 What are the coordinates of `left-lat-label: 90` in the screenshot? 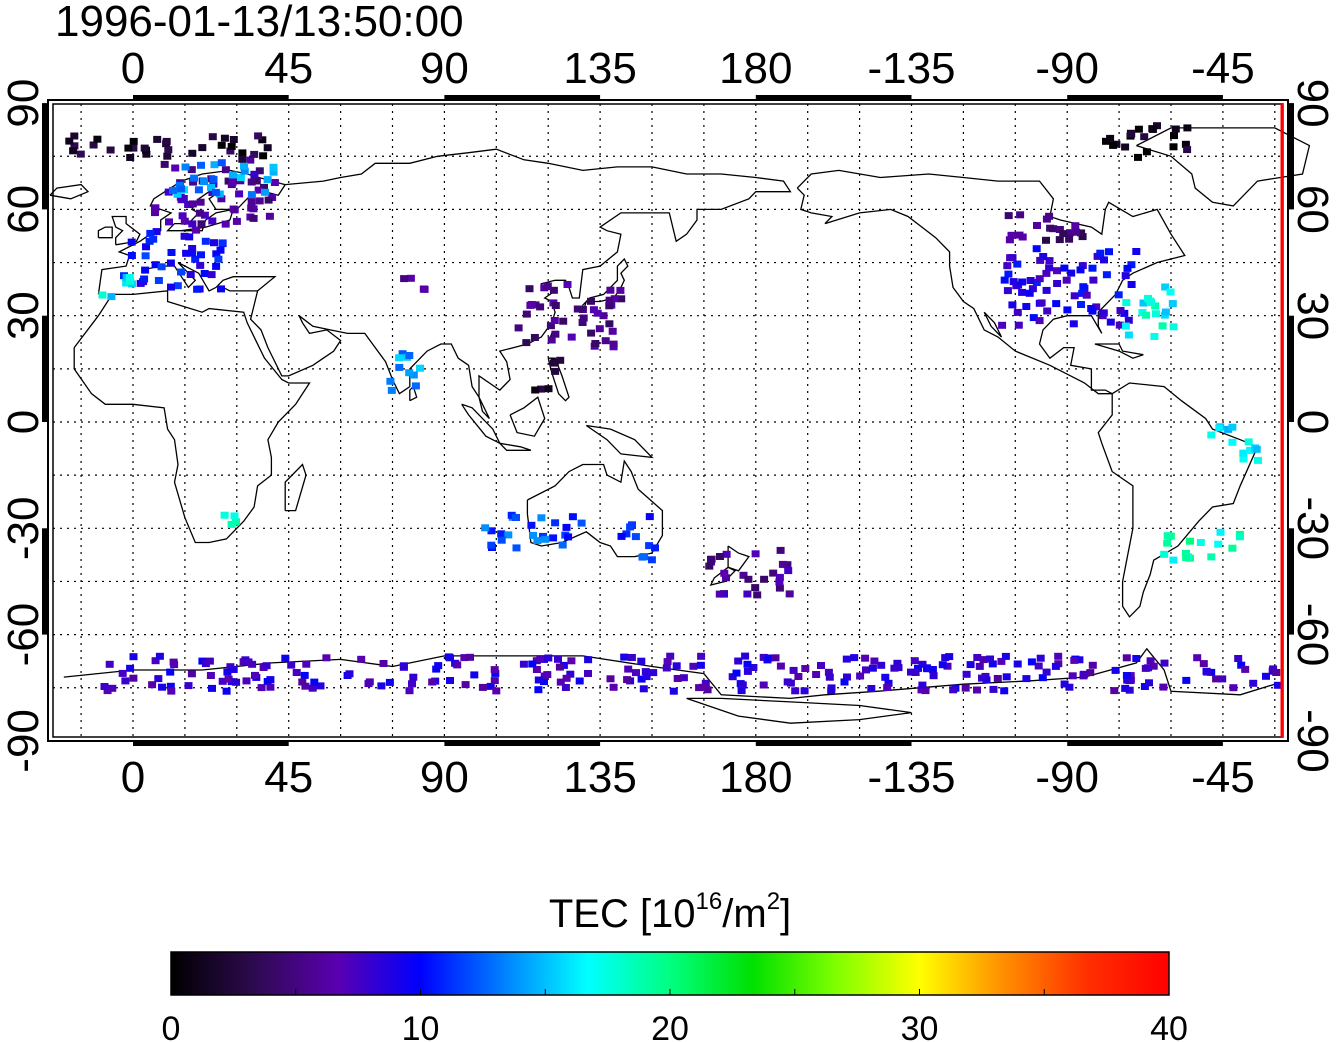 It's located at (24, 103).